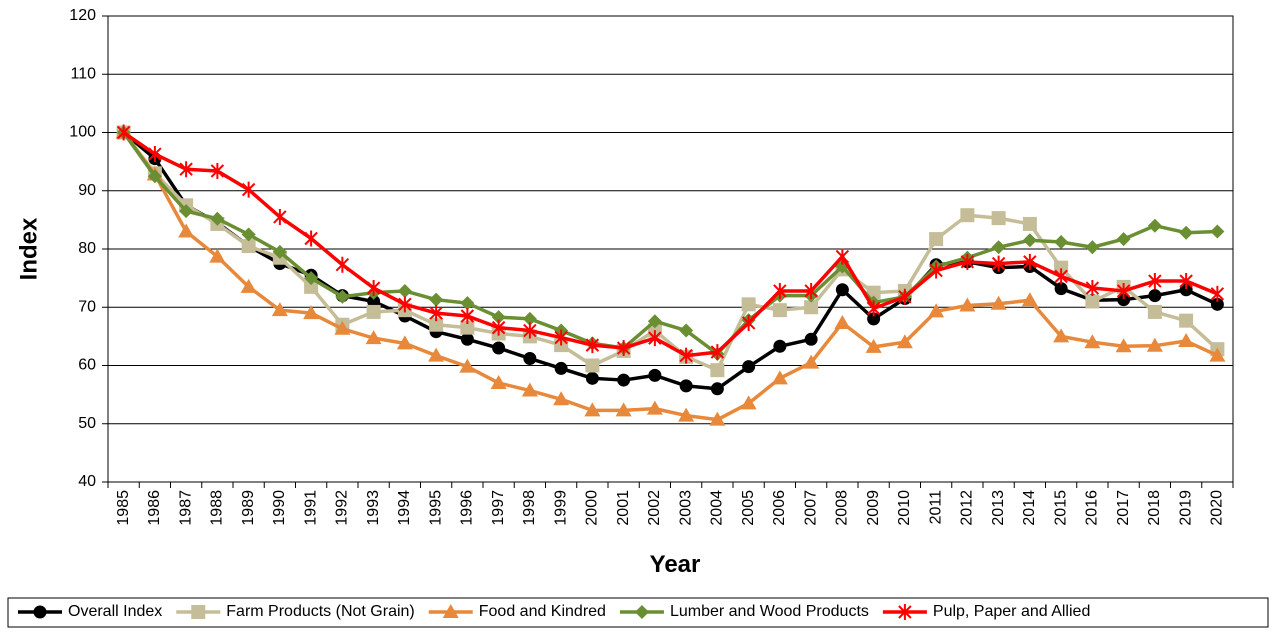  What do you see at coordinates (28, 248) in the screenshot?
I see `y-axis-title: Index` at bounding box center [28, 248].